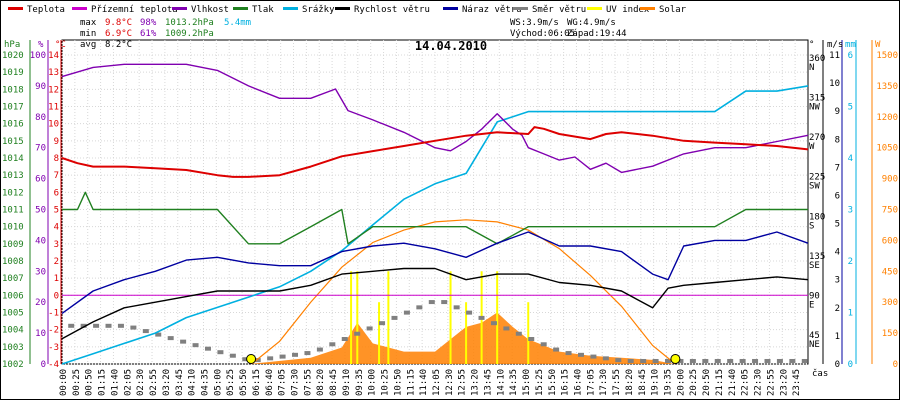  What do you see at coordinates (437, 382) in the screenshot?
I see `x-tick-label: 12:05` at bounding box center [437, 382].